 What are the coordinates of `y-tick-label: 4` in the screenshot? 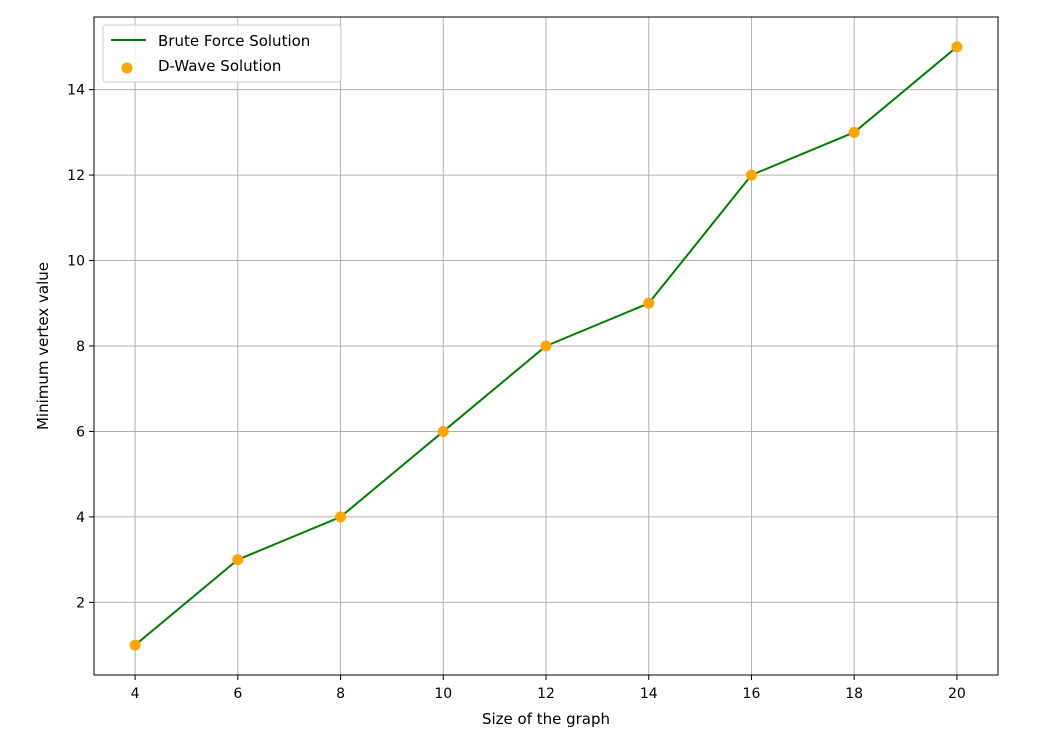 It's located at (80, 518).